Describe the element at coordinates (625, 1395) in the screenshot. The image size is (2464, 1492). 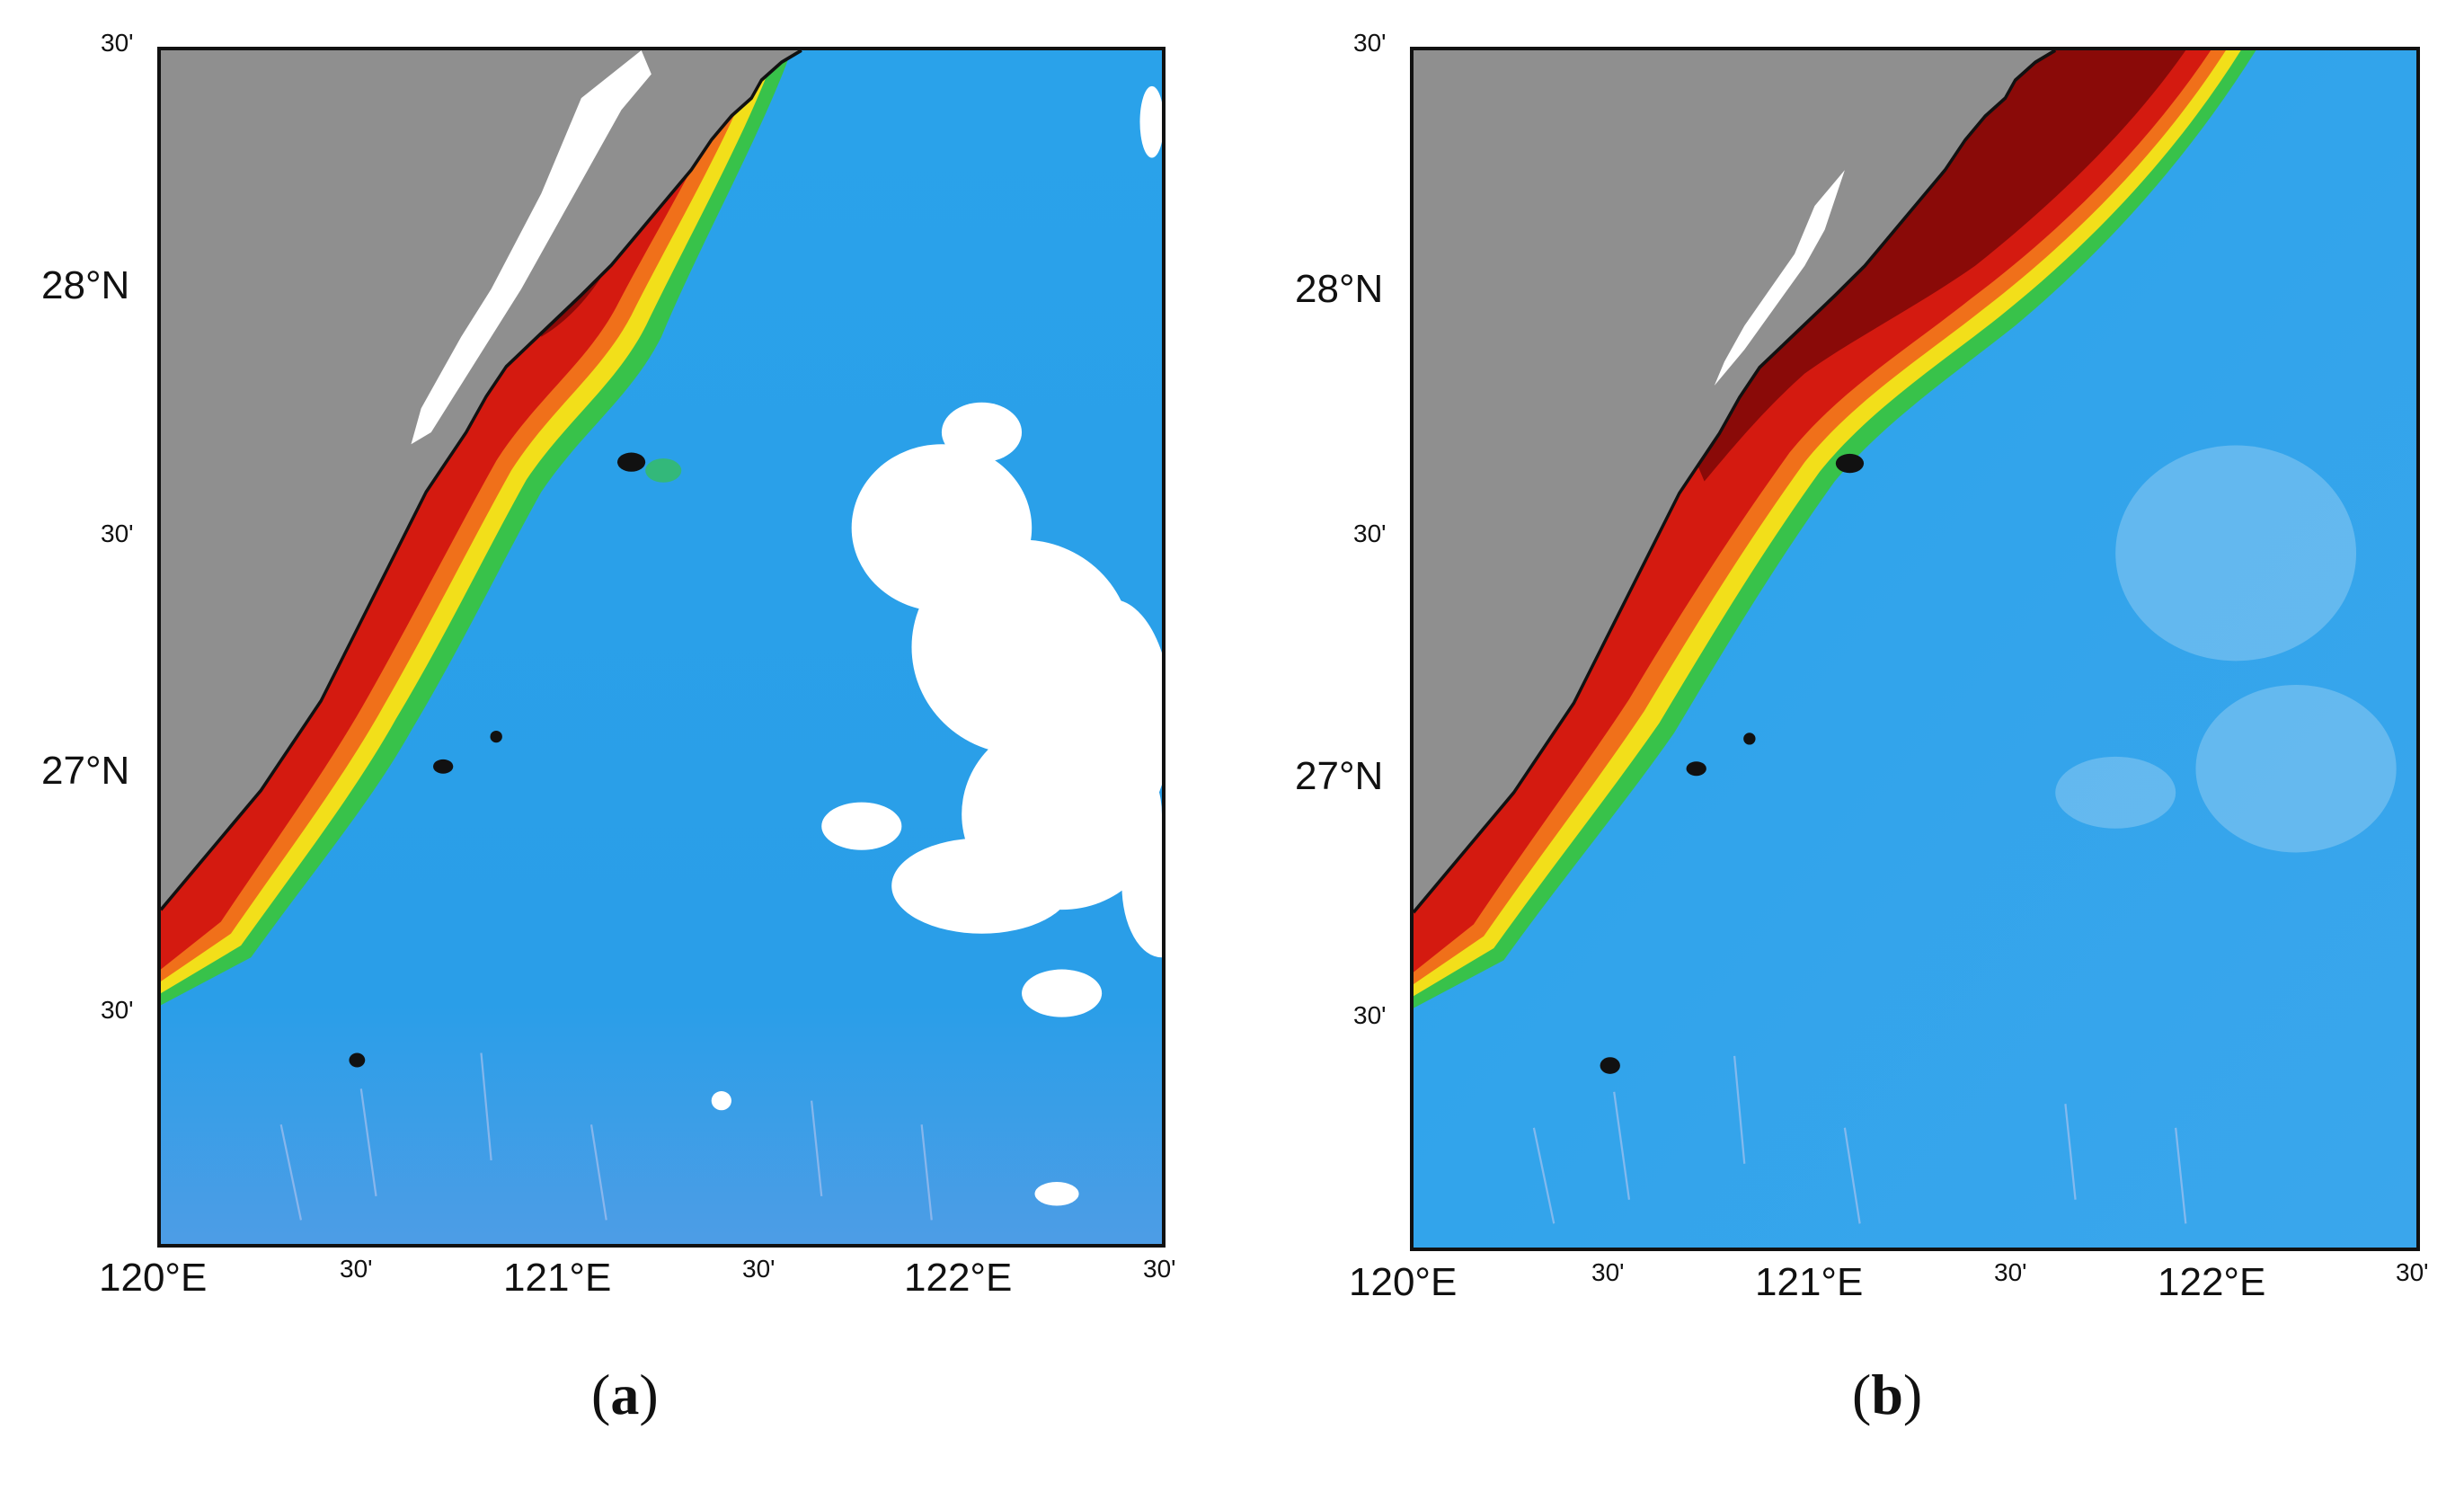
I see `caption-a: (a)` at that location.